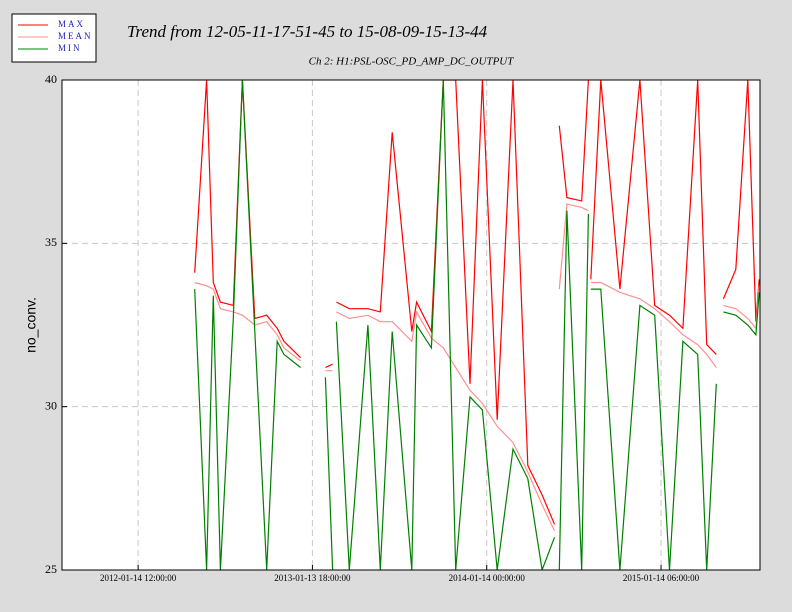 This screenshot has height=612, width=792. What do you see at coordinates (71, 24) in the screenshot?
I see `legend-label: MAX` at bounding box center [71, 24].